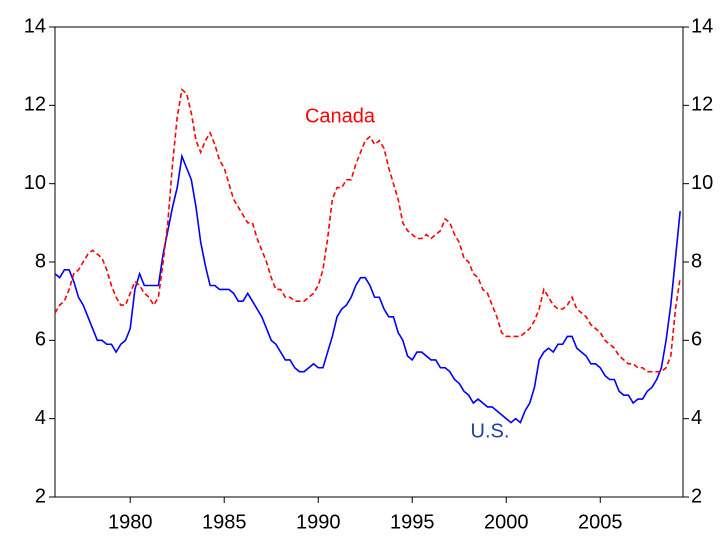 This screenshot has width=727, height=540. I want to click on y2-tick-label: 4, so click(696, 418).